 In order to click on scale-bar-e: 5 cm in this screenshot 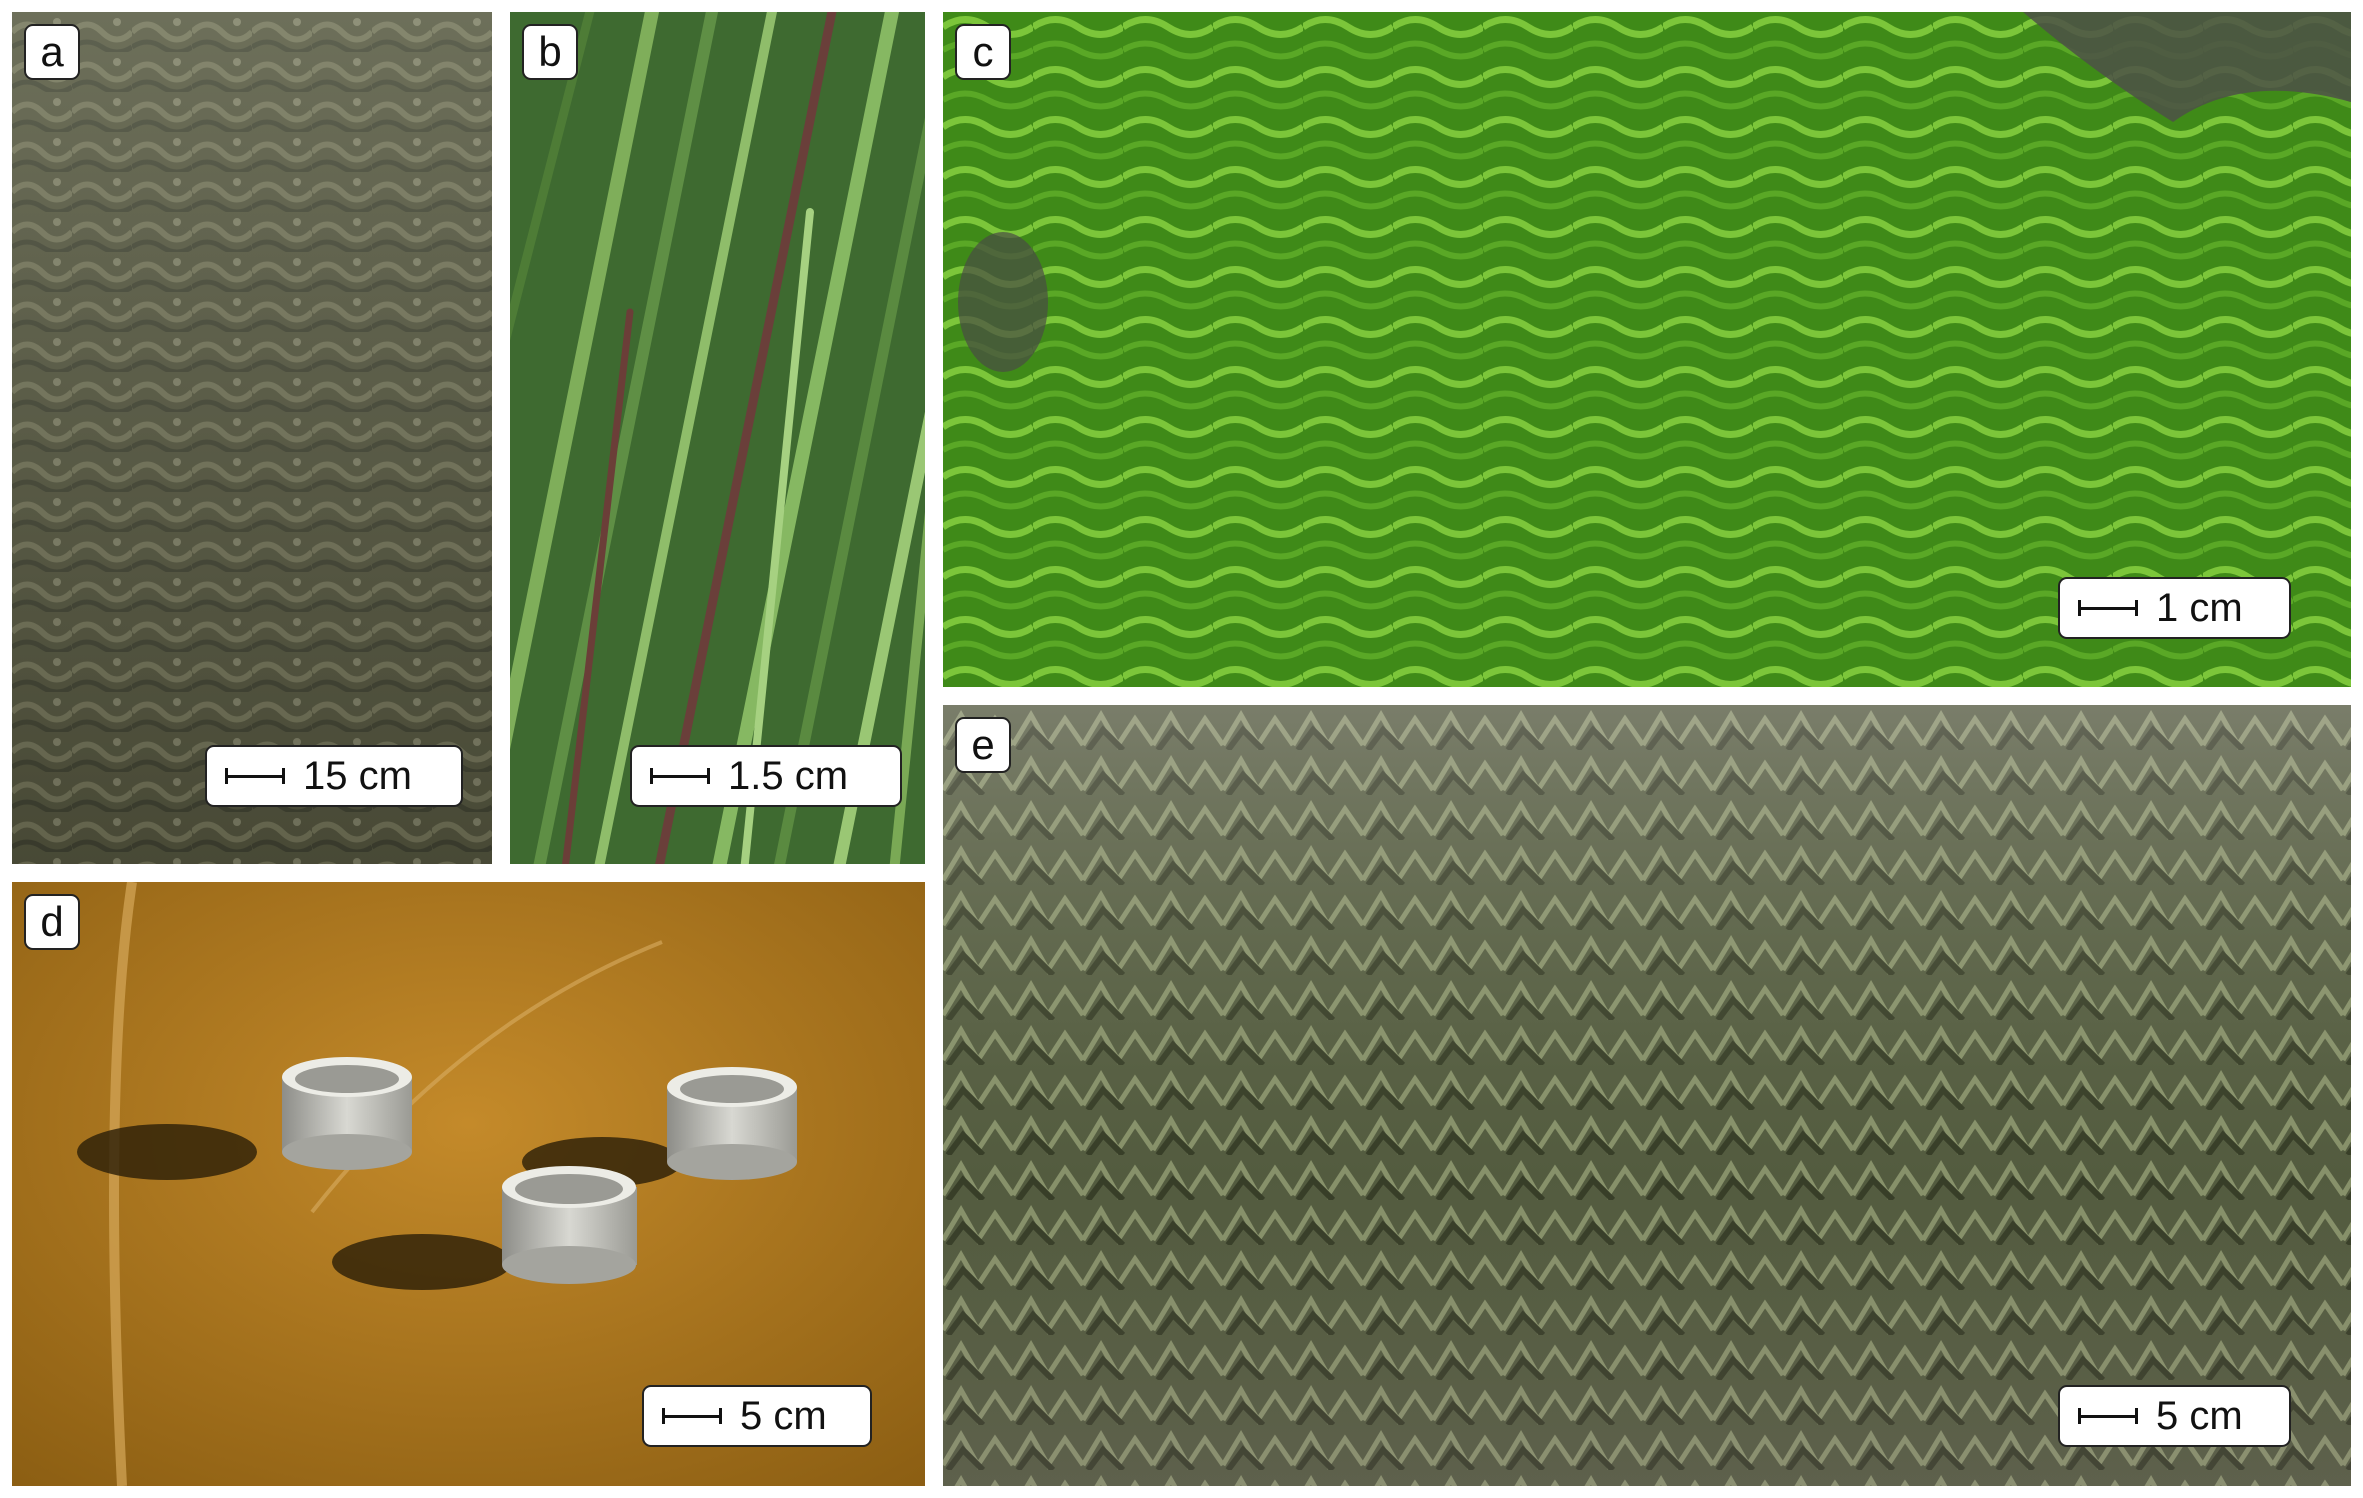, I will do `click(2174, 1416)`.